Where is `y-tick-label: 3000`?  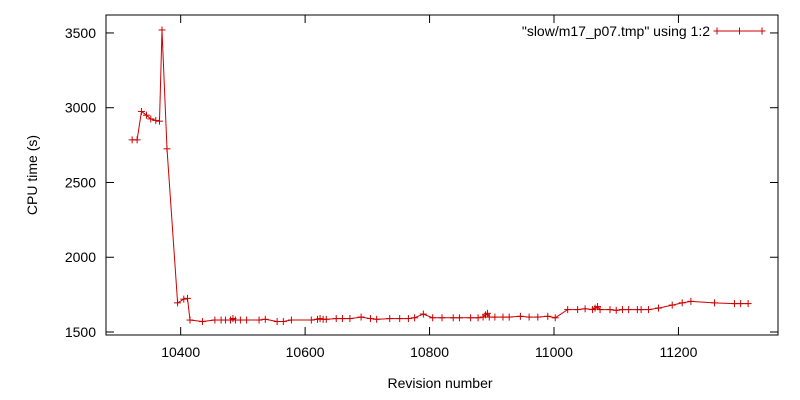
y-tick-label: 3000 is located at coordinates (80, 108).